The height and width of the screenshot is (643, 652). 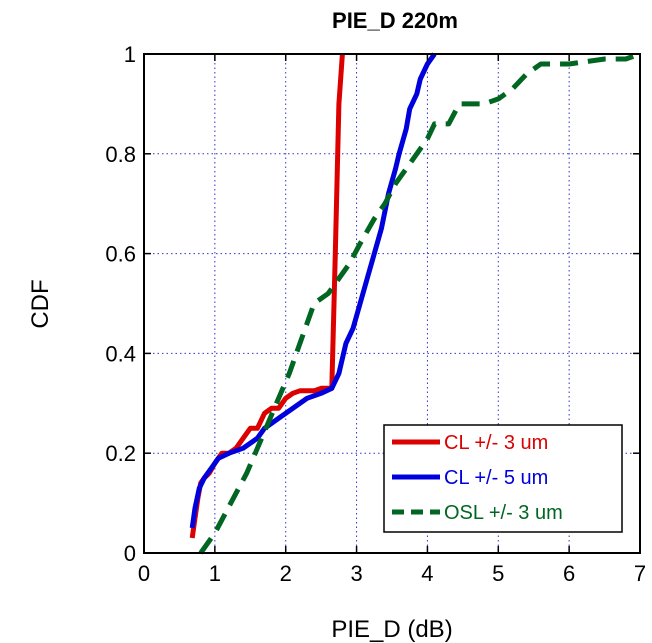 I want to click on x-tick-label: 4, so click(x=427, y=573).